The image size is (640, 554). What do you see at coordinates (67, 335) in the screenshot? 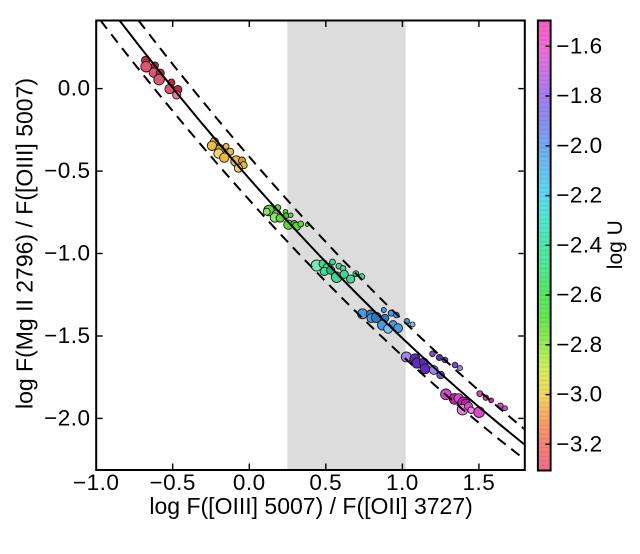
I see `svg-text: −1.5` at bounding box center [67, 335].